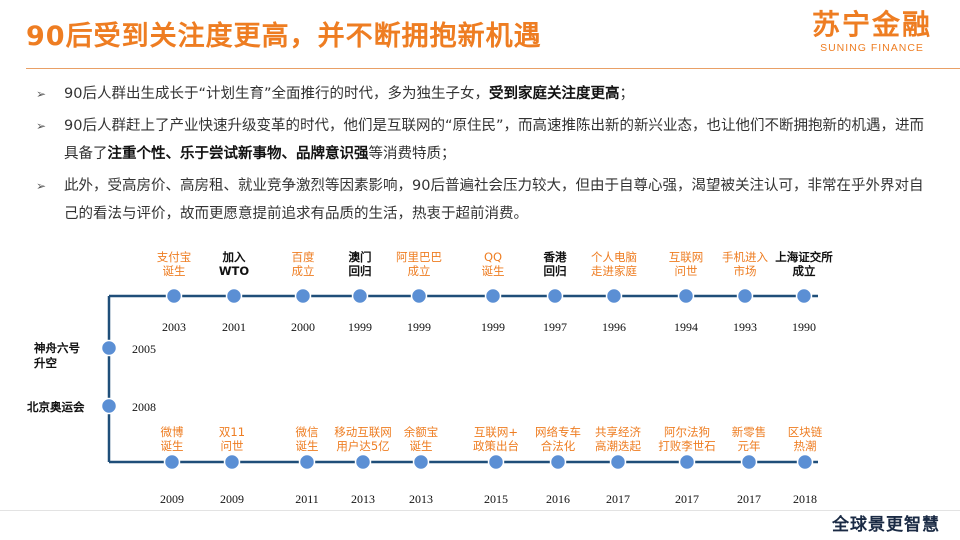 The image size is (960, 540). I want to click on event-label: 互联网+ 政策出台, so click(496, 439).